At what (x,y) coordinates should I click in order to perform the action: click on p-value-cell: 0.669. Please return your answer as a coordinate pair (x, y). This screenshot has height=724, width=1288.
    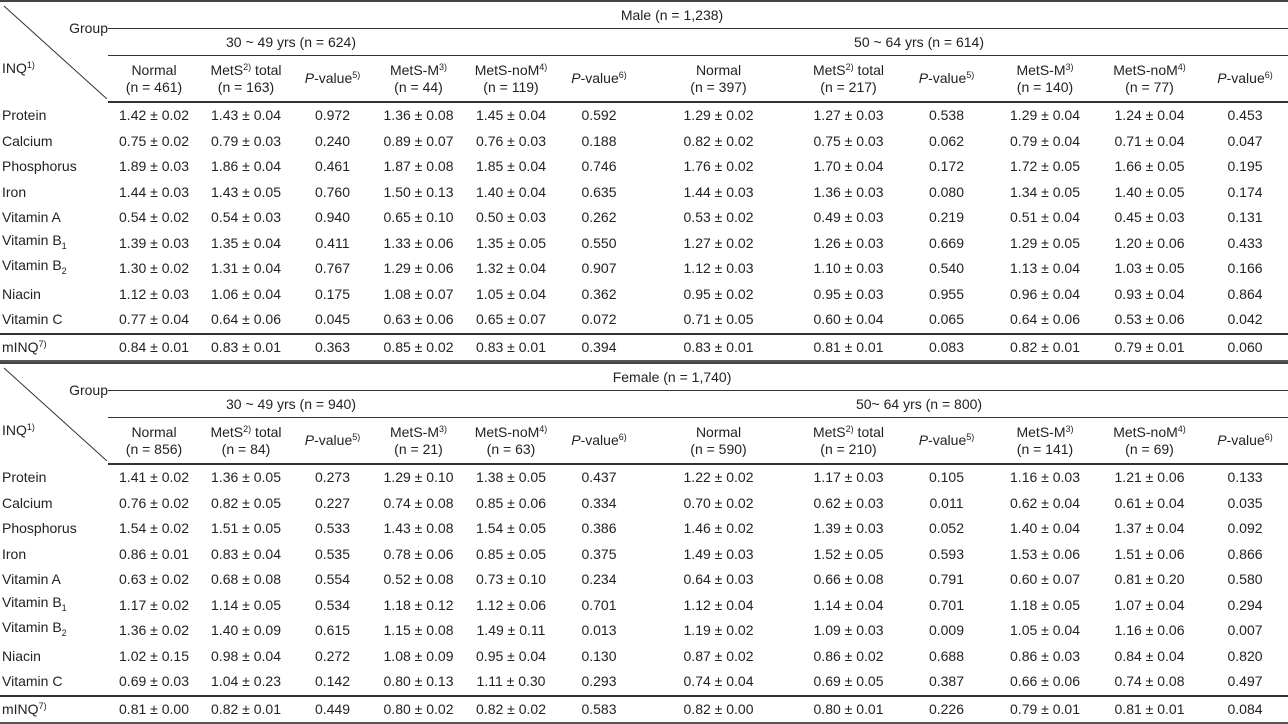
    Looking at the image, I should click on (946, 242).